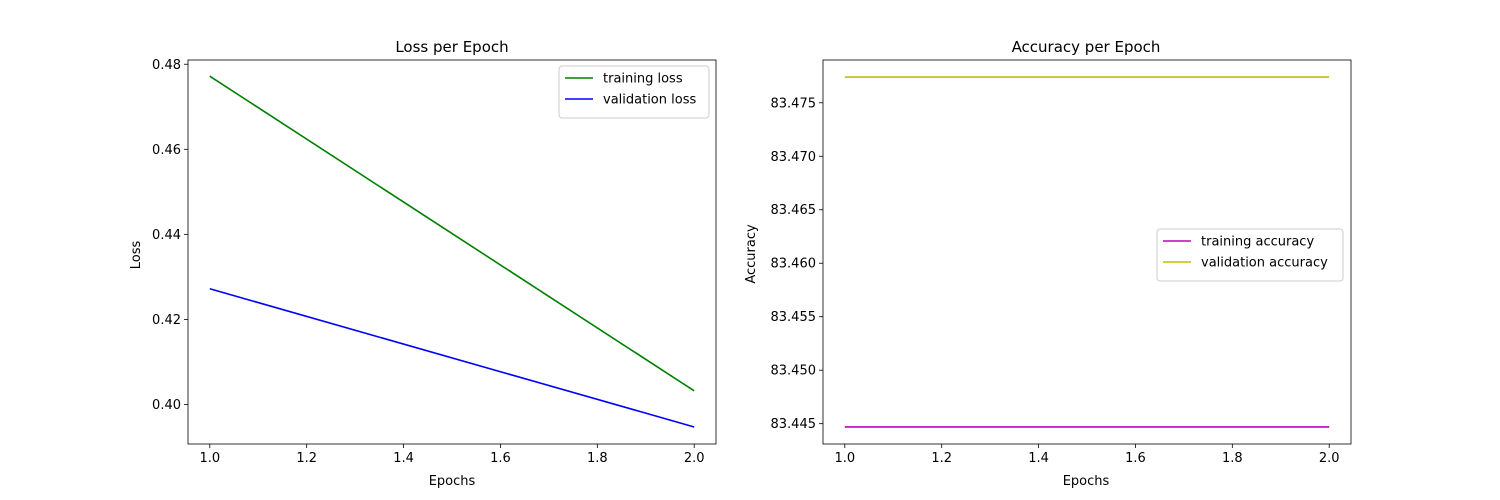  I want to click on accuracy-ytick-label: 83.470, so click(794, 157).